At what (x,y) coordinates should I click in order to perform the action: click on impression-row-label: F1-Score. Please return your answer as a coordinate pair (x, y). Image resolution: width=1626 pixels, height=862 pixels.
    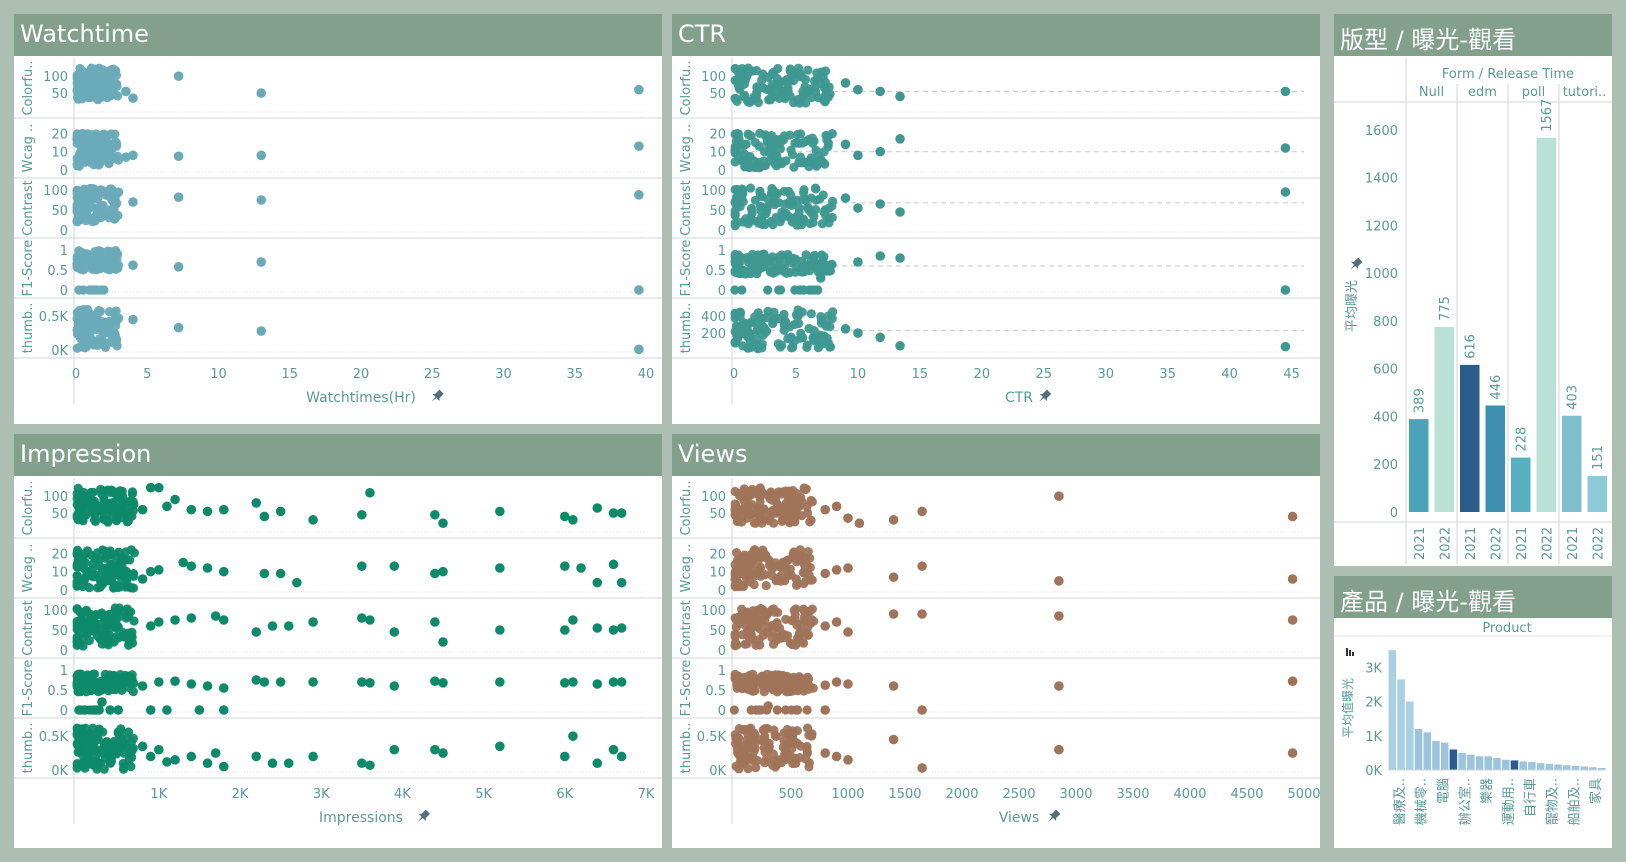
    Looking at the image, I should click on (28, 688).